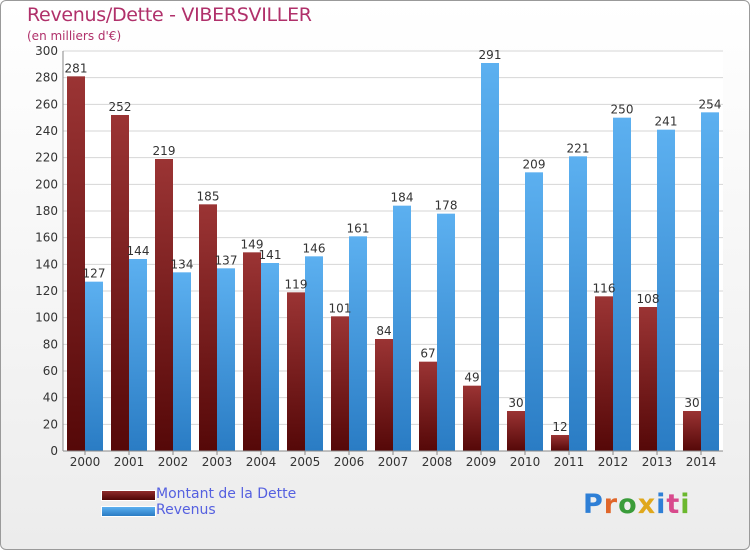 Image resolution: width=750 pixels, height=550 pixels. What do you see at coordinates (76, 68) in the screenshot?
I see `value-label-dette: 281` at bounding box center [76, 68].